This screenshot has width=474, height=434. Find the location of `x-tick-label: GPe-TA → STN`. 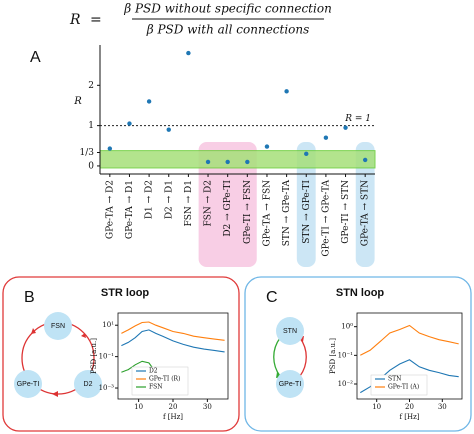

x-tick-label: GPe-TA → STN is located at coordinates (366, 213).